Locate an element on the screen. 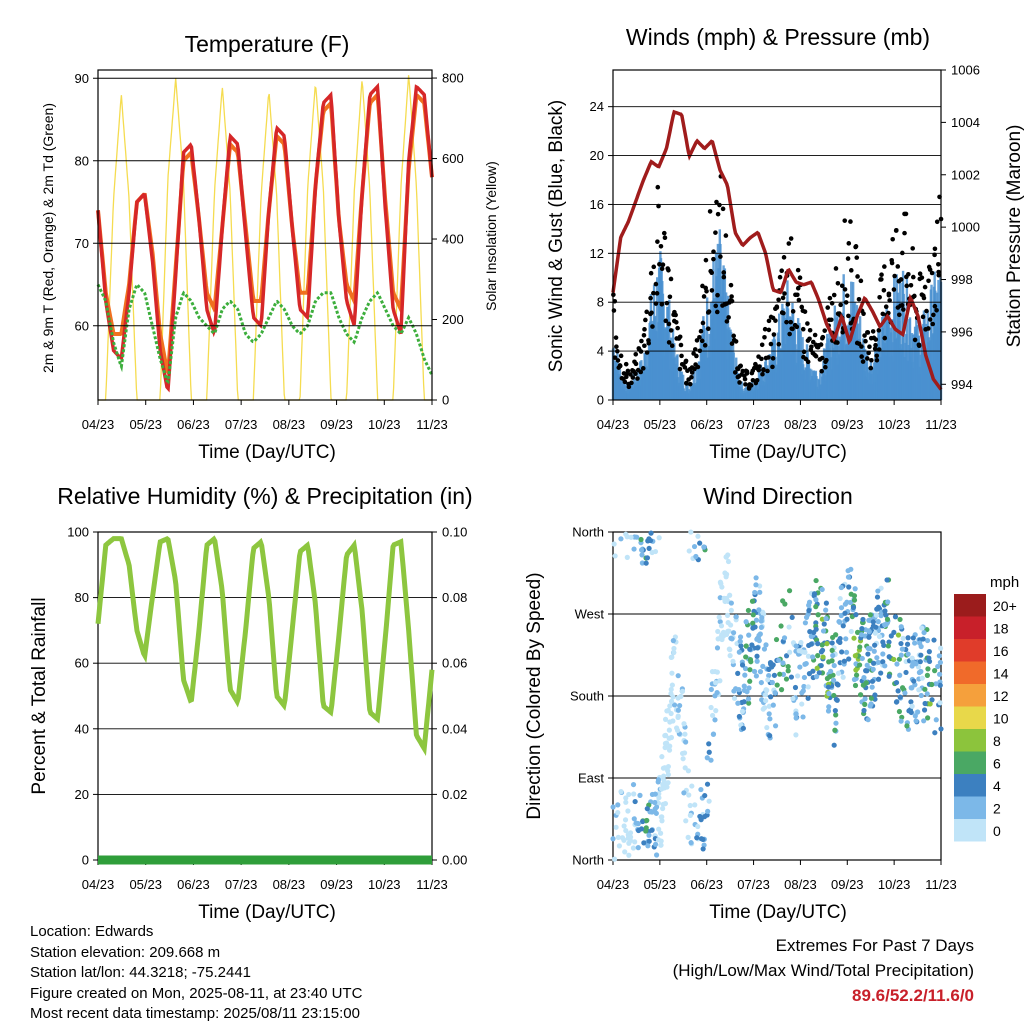  colorbar-swatch is located at coordinates (970, 717).